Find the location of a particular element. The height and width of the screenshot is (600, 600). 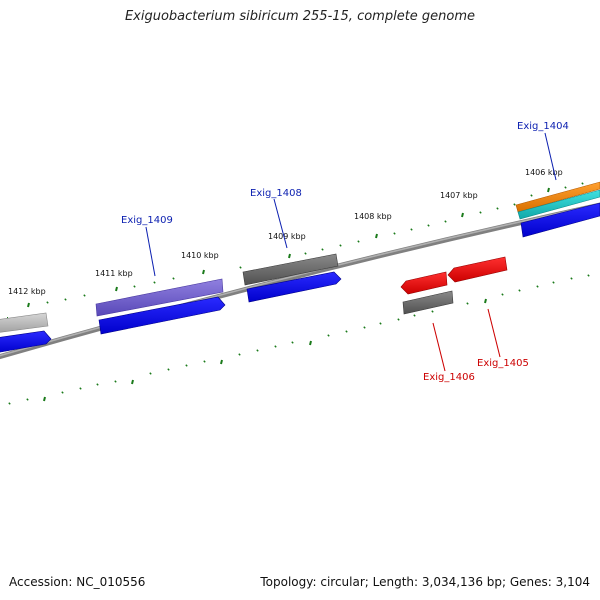

accession-text: Accession: NC_010556 is located at coordinates (77, 582).